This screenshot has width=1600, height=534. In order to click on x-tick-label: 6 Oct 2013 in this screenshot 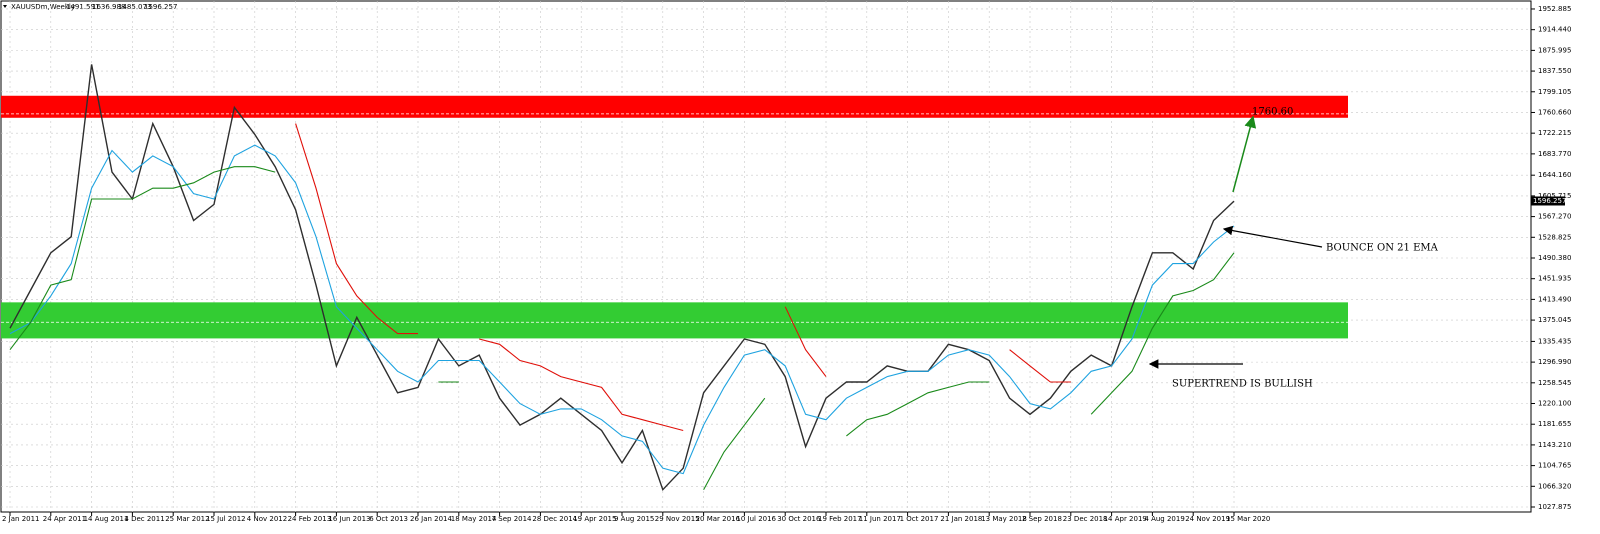, I will do `click(388, 519)`.